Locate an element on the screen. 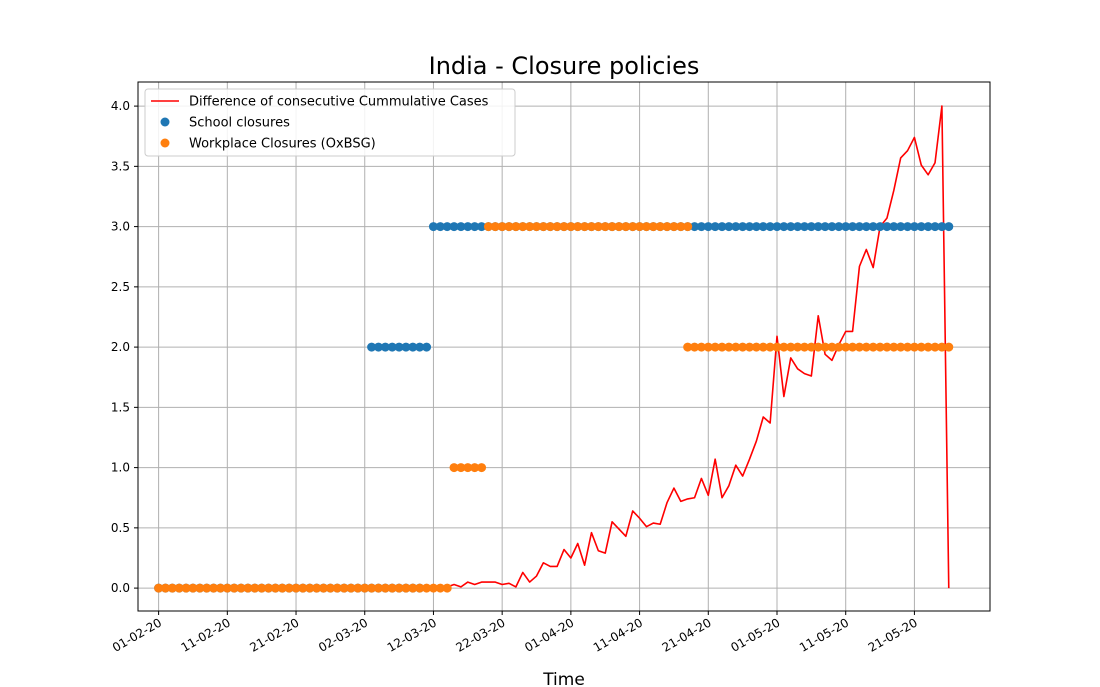 The image size is (1100, 687). legend-workplace-swatch is located at coordinates (165, 143).